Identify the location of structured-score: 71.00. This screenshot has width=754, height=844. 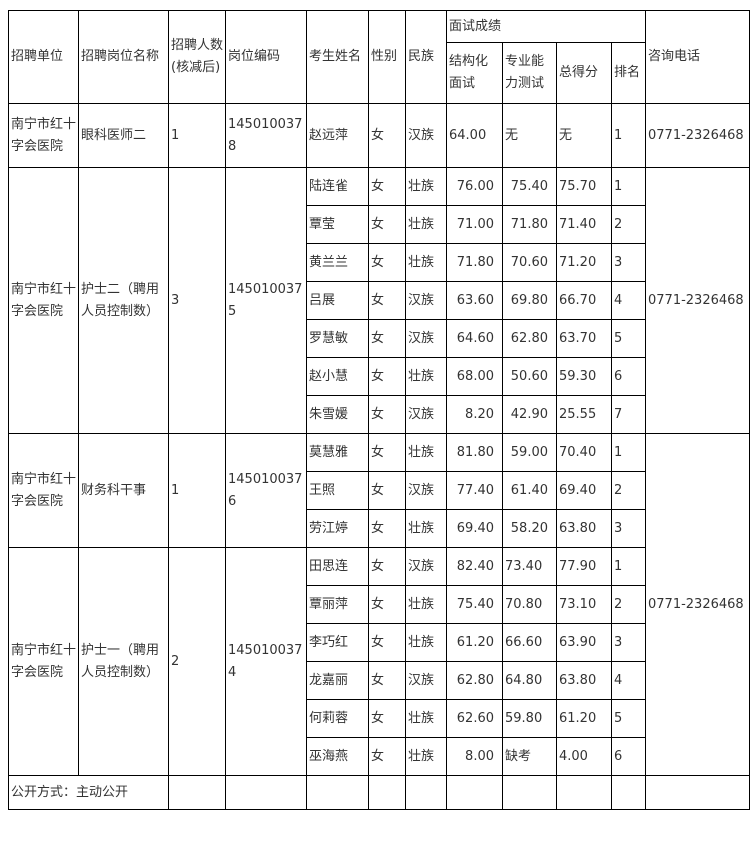
(474, 224).